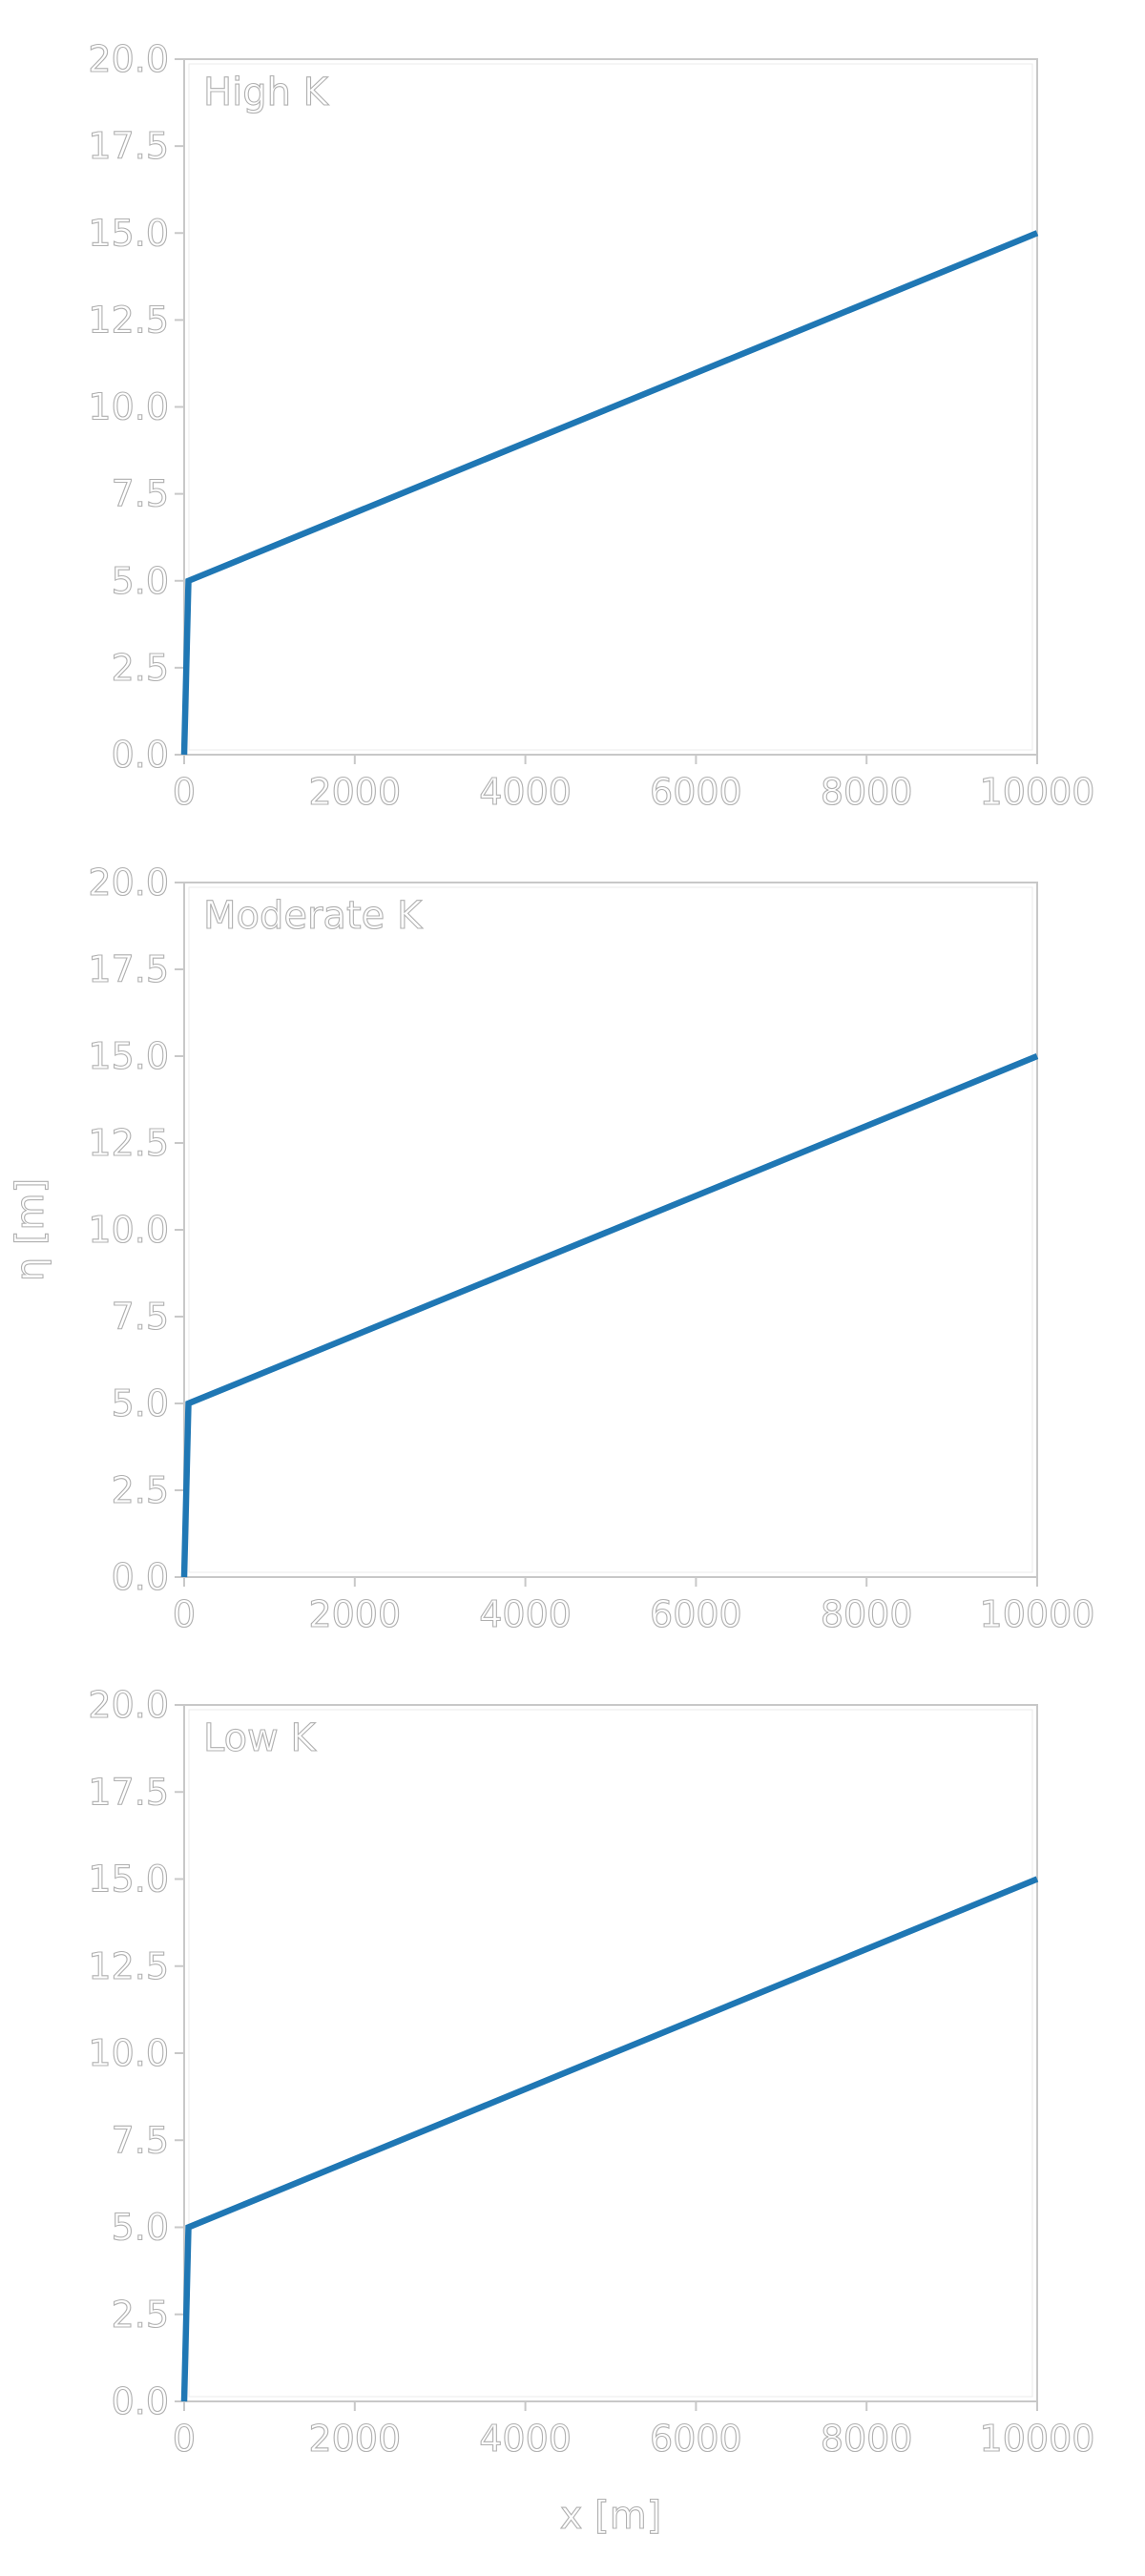 The width and height of the screenshot is (1145, 2576). Describe the element at coordinates (31, 1229) in the screenshot. I see `y-axis-label: η [m]` at that location.